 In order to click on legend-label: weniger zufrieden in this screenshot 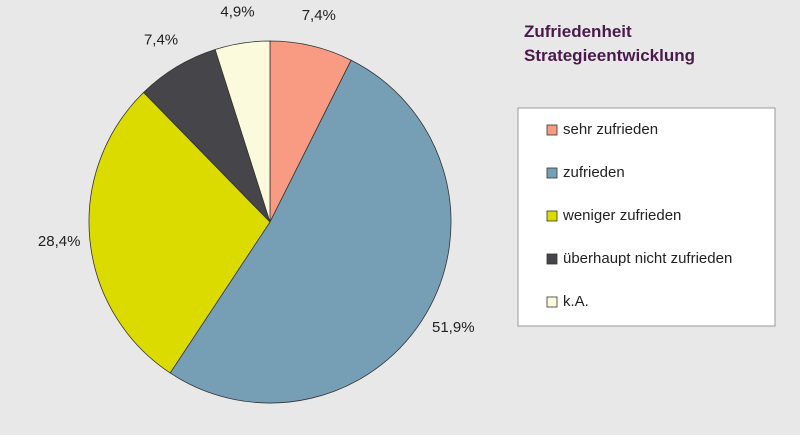, I will do `click(621, 215)`.